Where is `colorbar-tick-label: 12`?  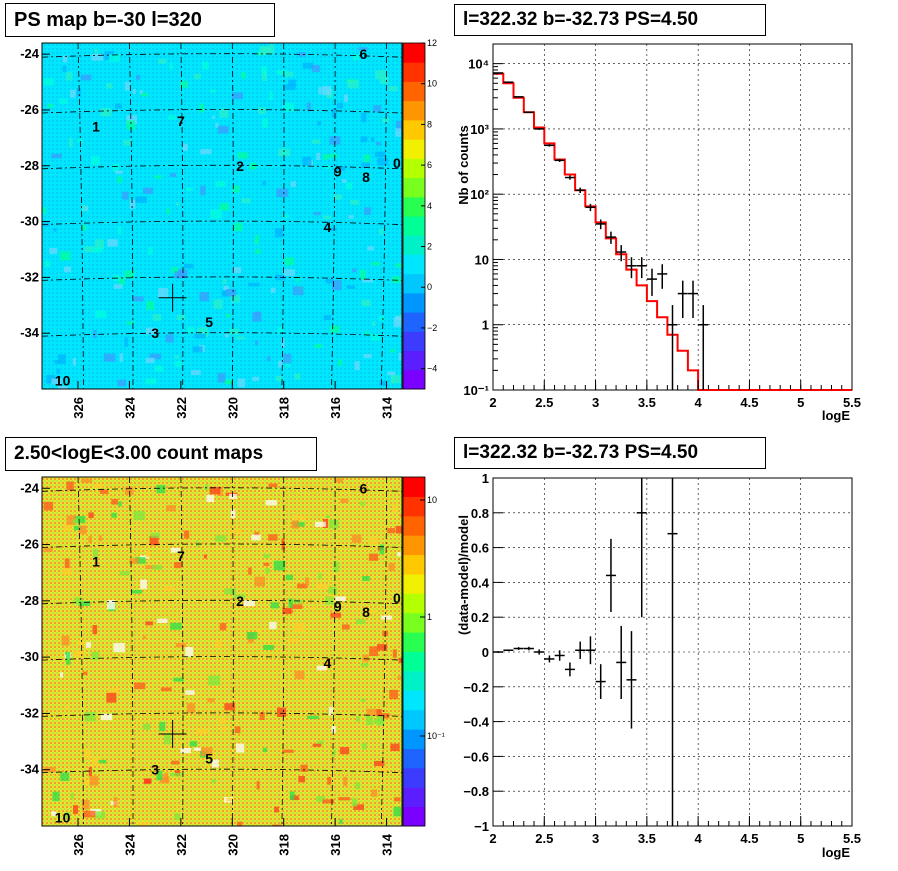
colorbar-tick-label: 12 is located at coordinates (432, 43).